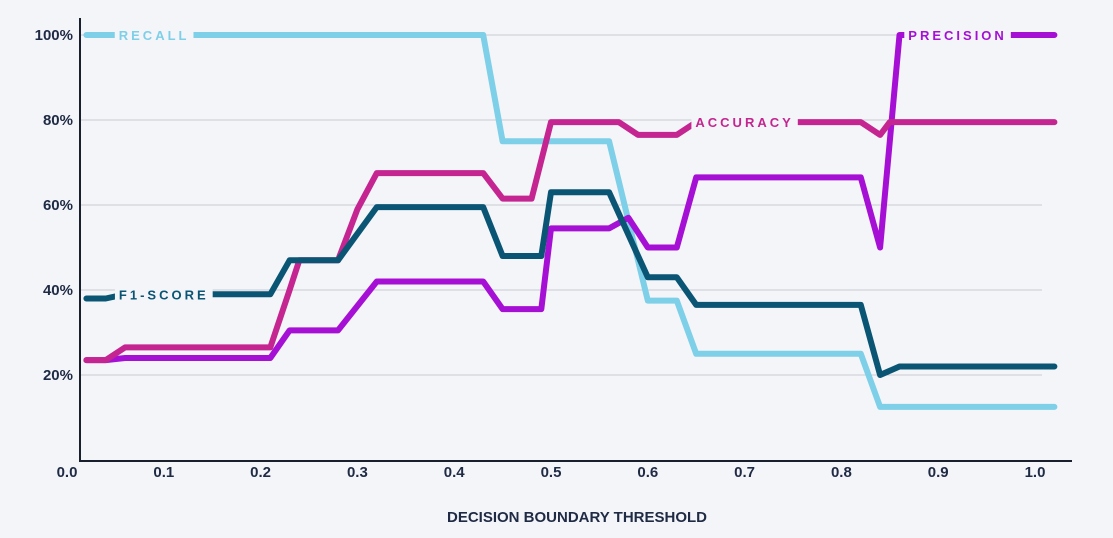 The width and height of the screenshot is (1113, 538). I want to click on y-tick-labels: 20% 40% 60% 80% 100%, so click(54, 205).